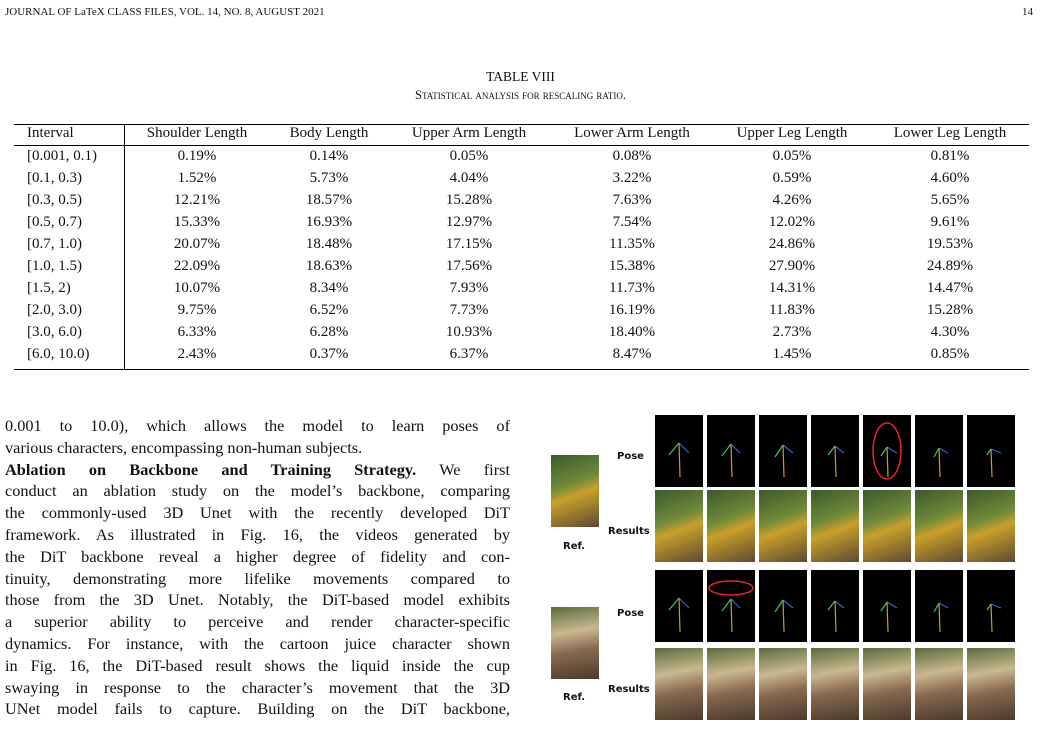 The height and width of the screenshot is (751, 1041). I want to click on column-header: Lower Leg Length, so click(950, 133).